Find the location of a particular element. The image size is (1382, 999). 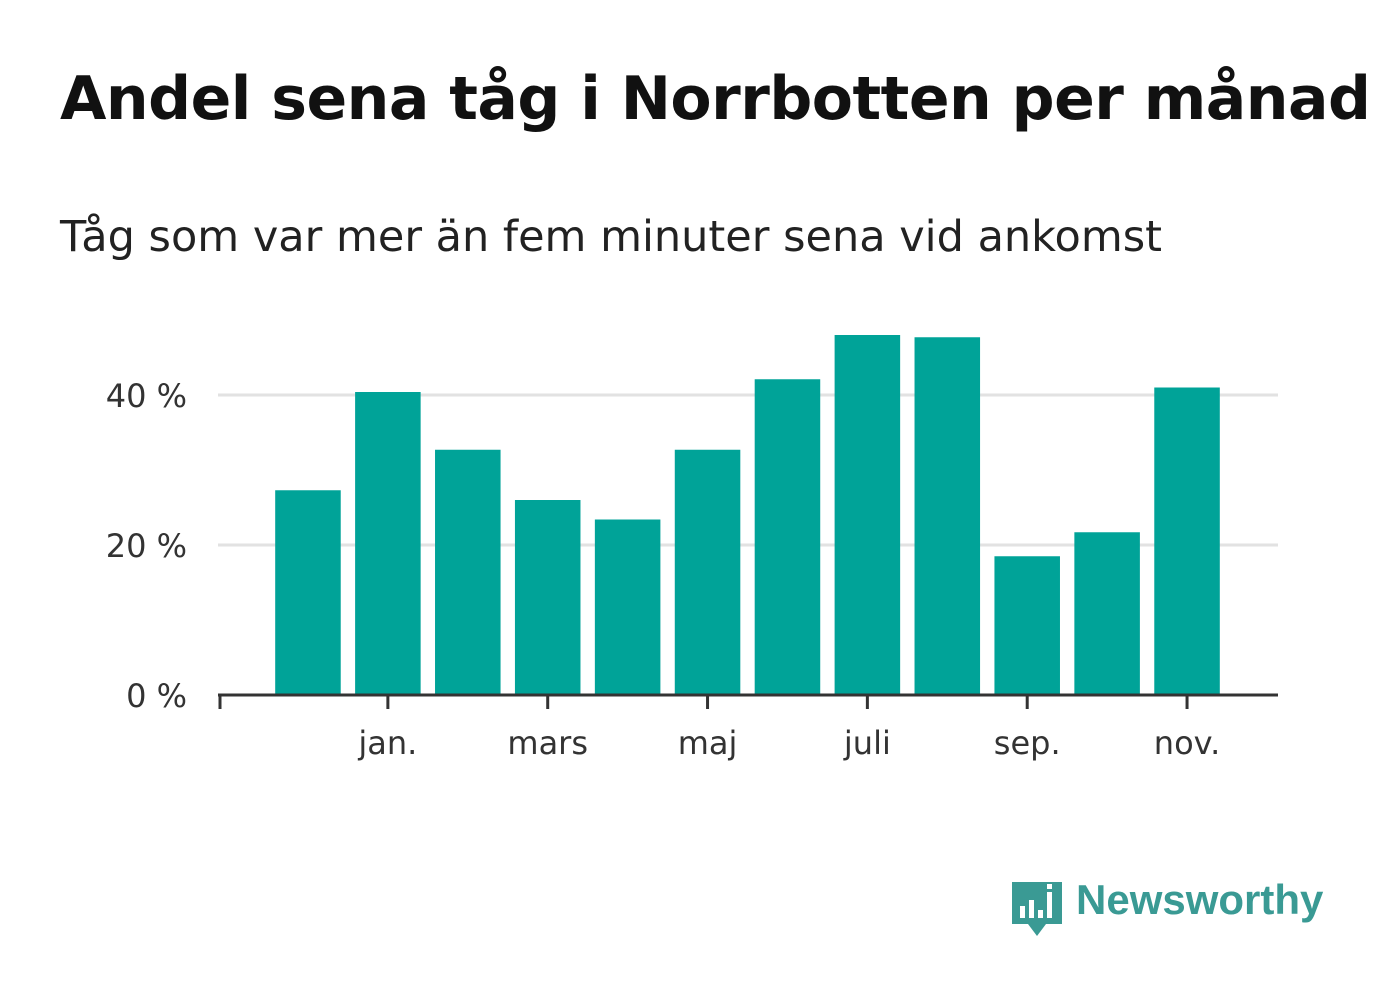

chart-title: Andel sena tåg i Norrbotten per månad is located at coordinates (715, 99).